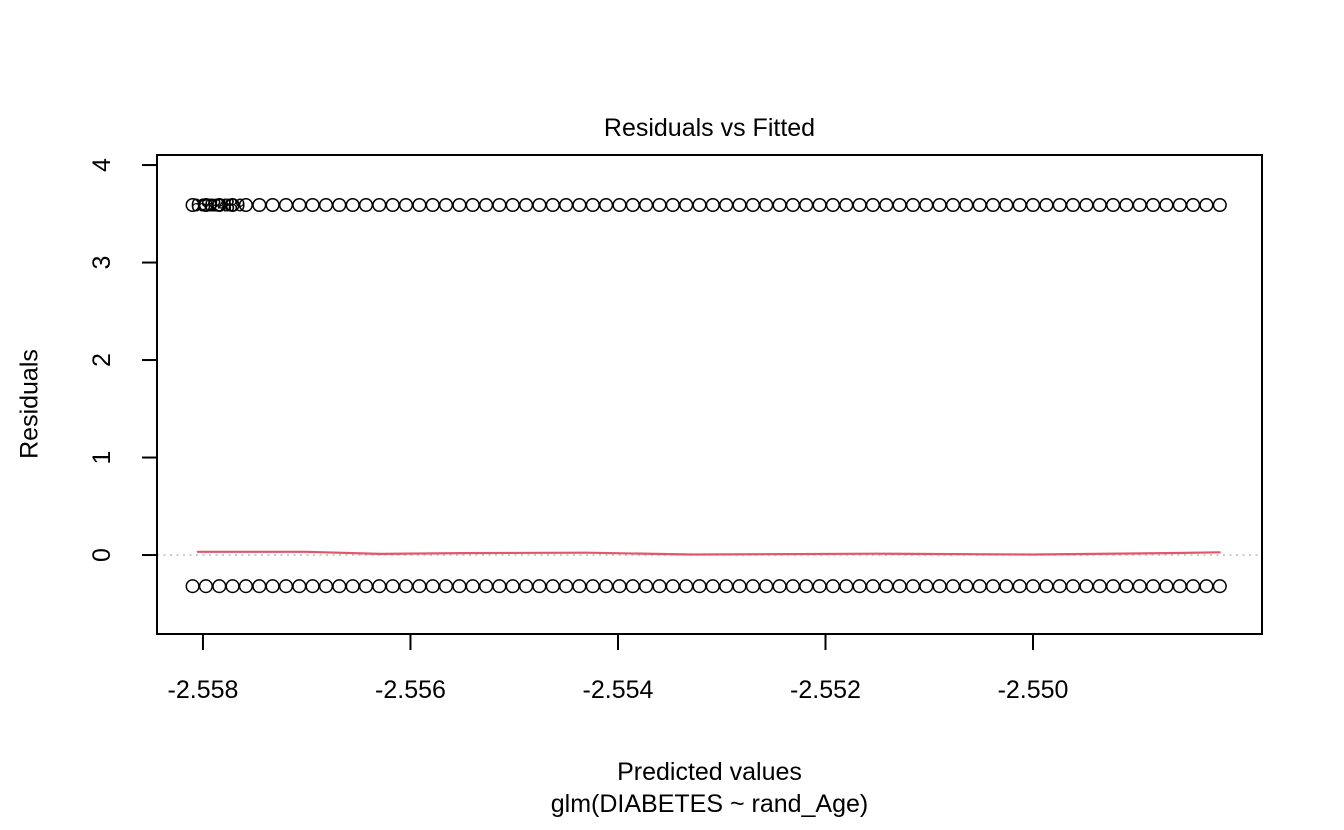  I want to click on lowess-smoother-line, so click(708, 553).